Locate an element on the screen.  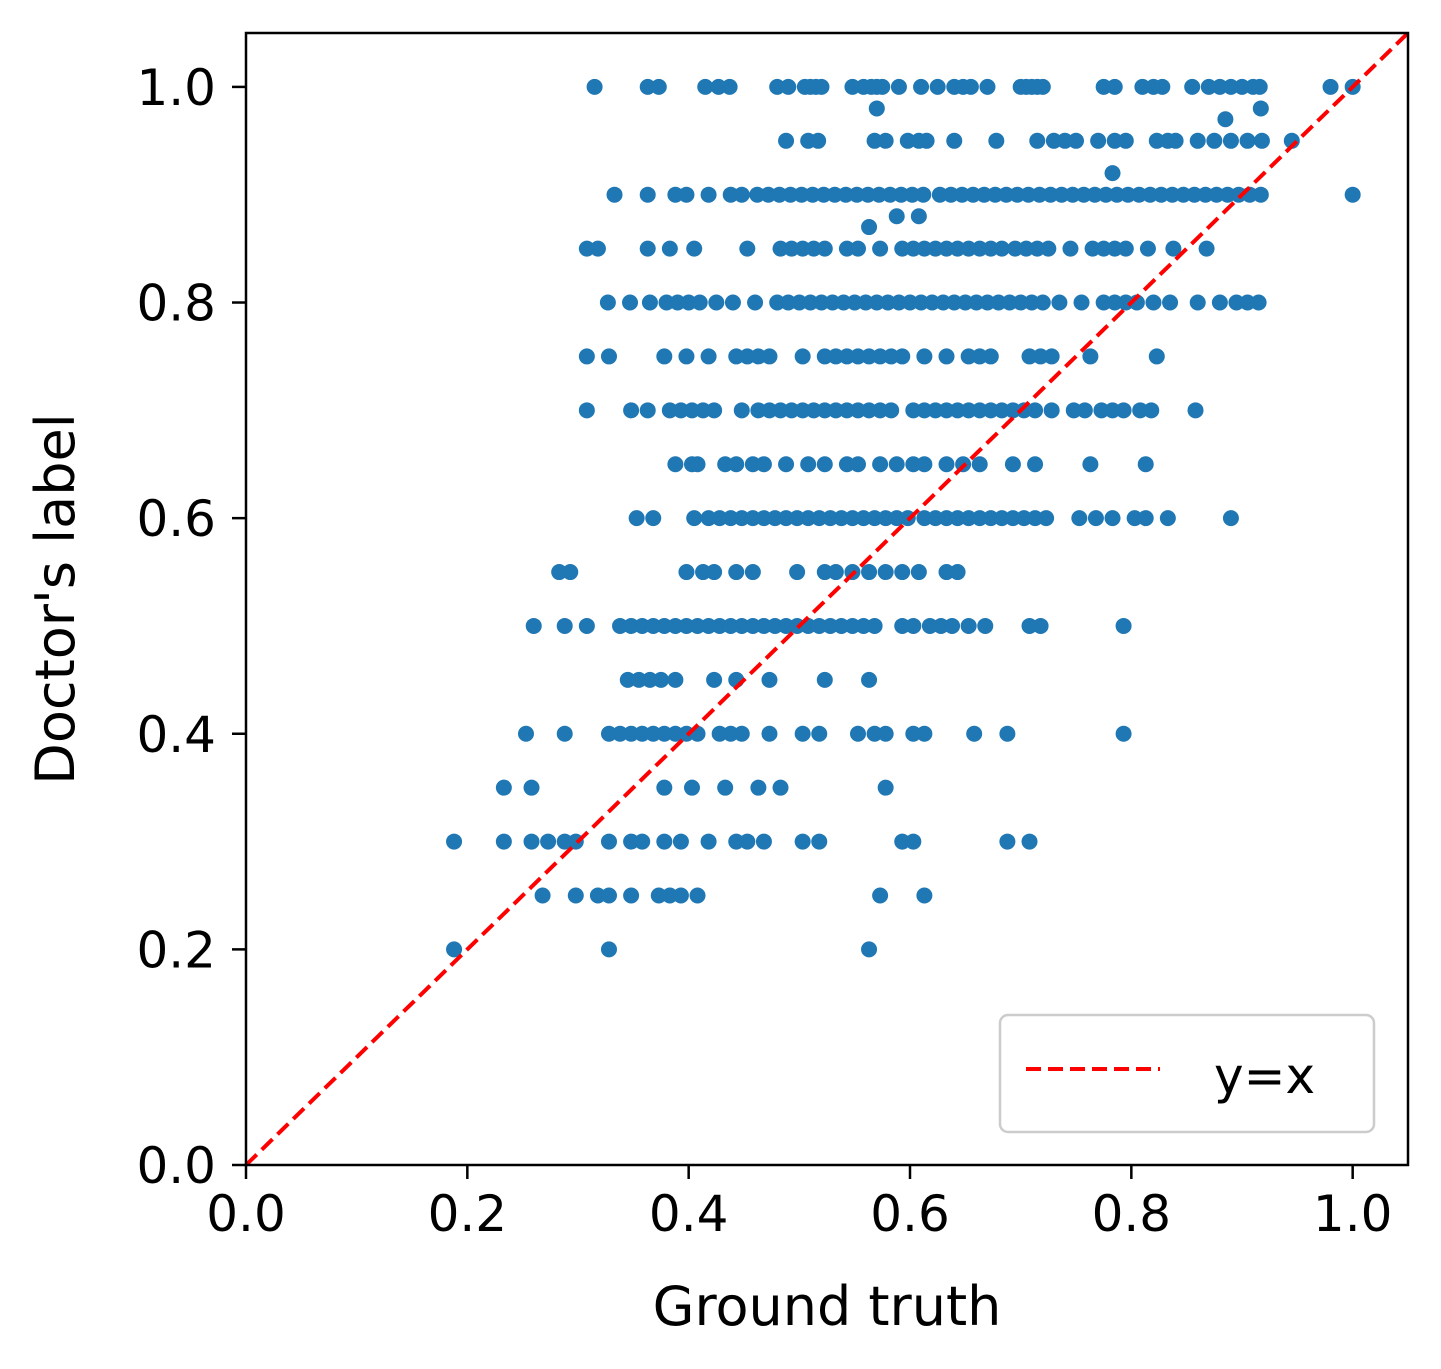
x-tick-label: 0.2 is located at coordinates (468, 1214).